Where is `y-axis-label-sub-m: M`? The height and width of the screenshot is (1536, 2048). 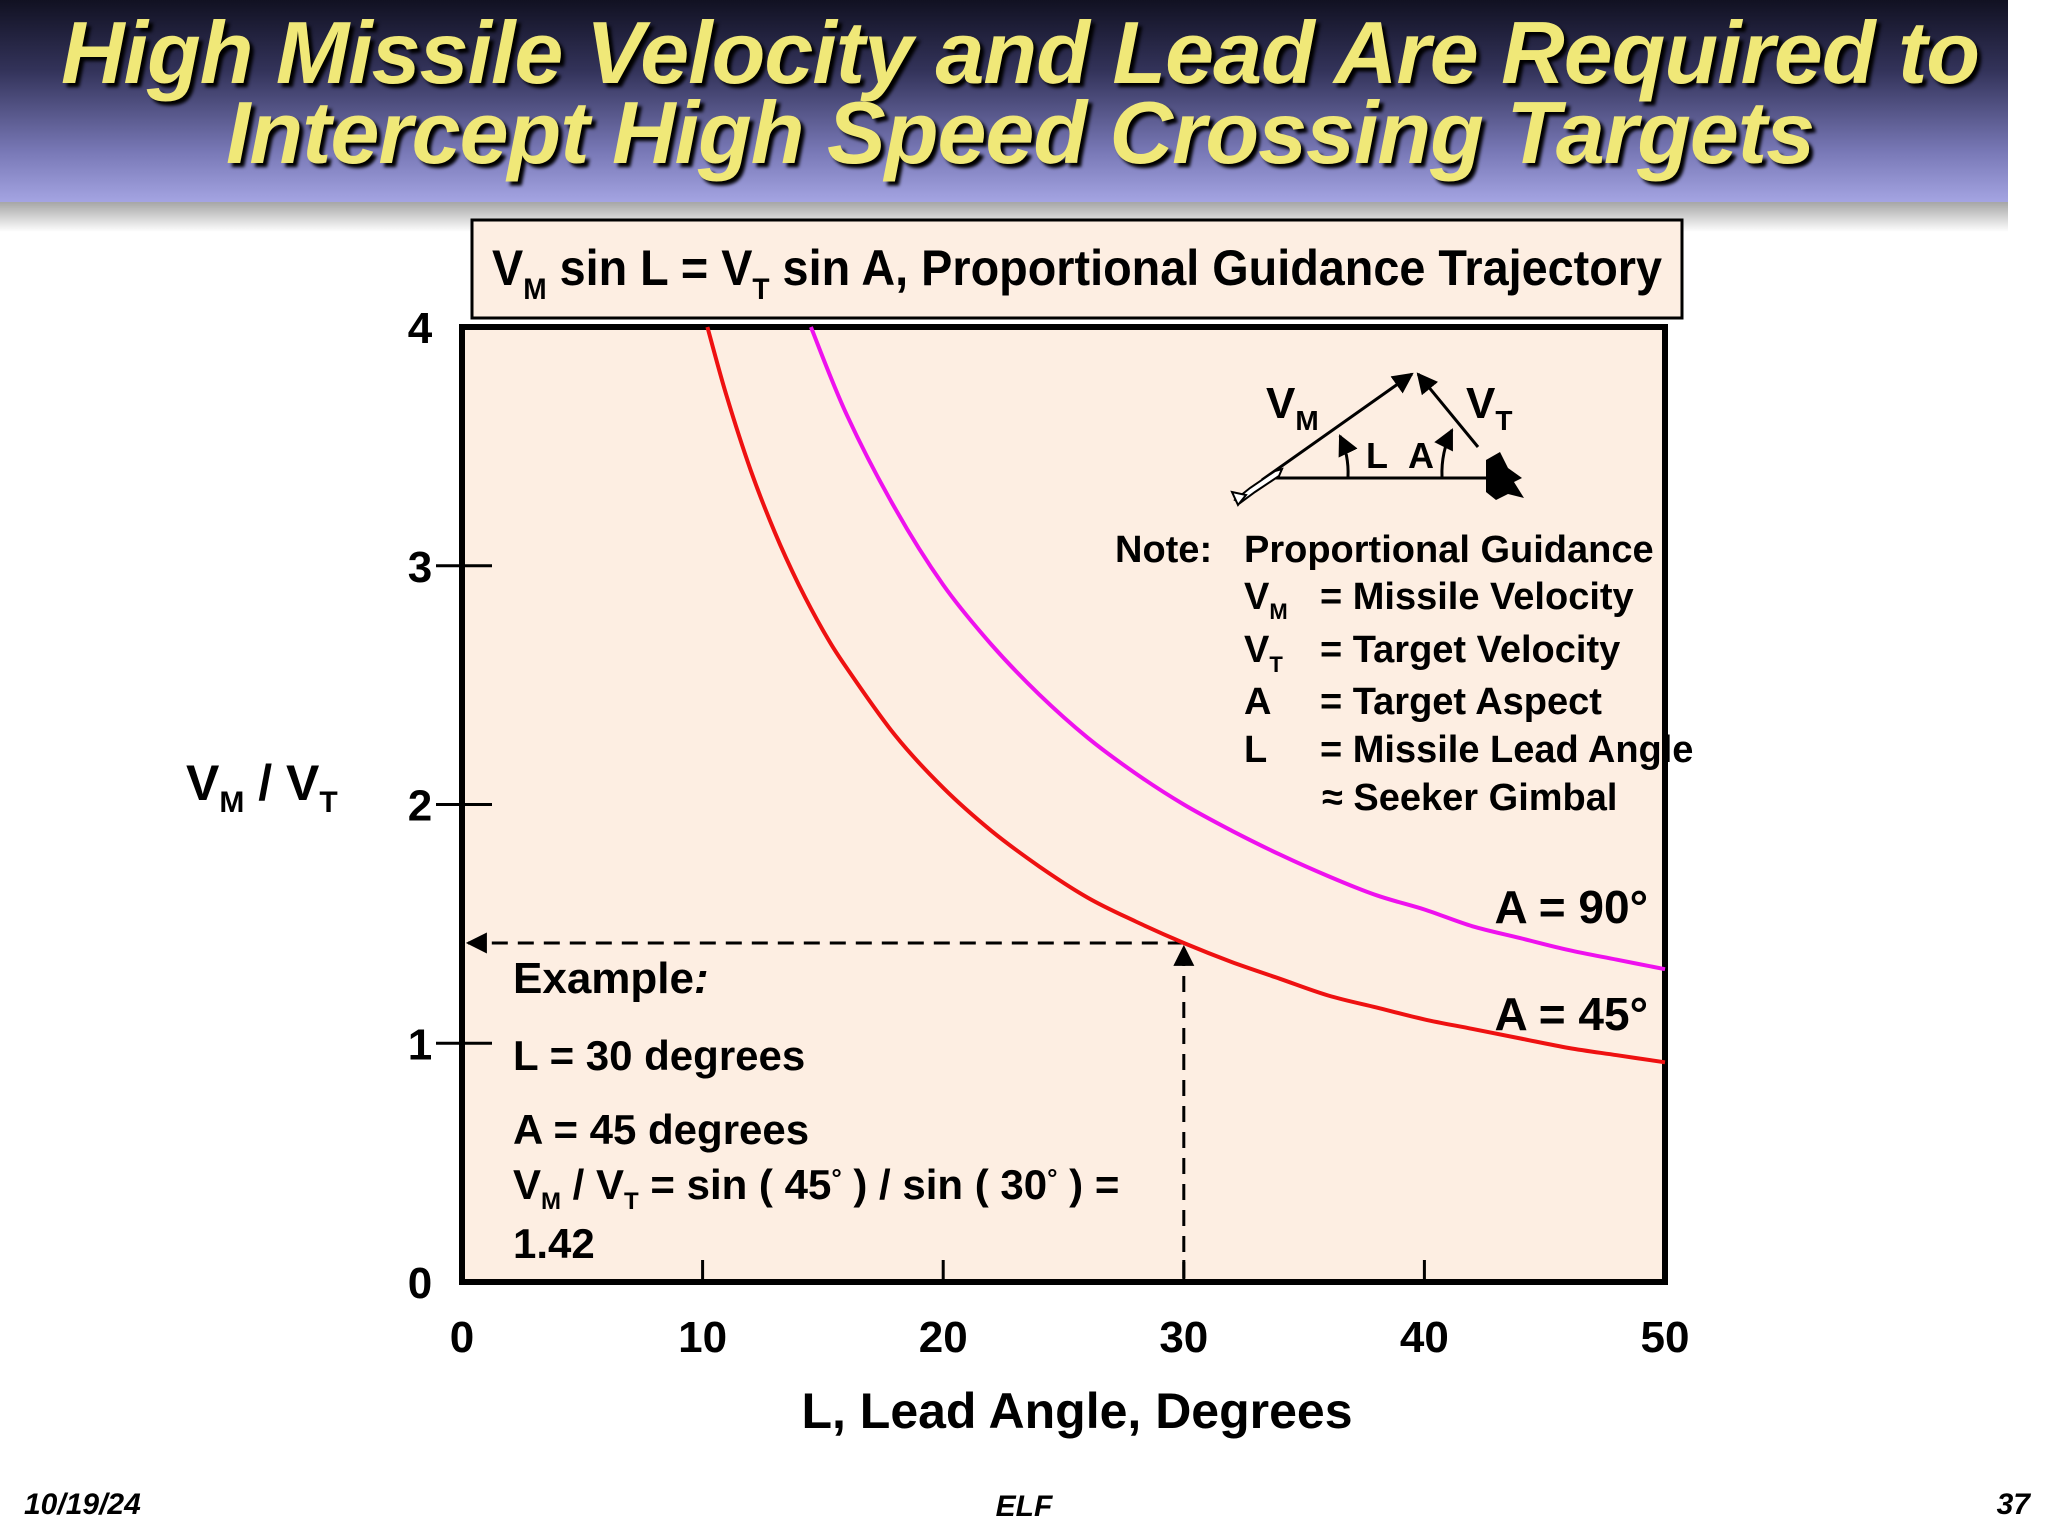 y-axis-label-sub-m: M is located at coordinates (231, 802).